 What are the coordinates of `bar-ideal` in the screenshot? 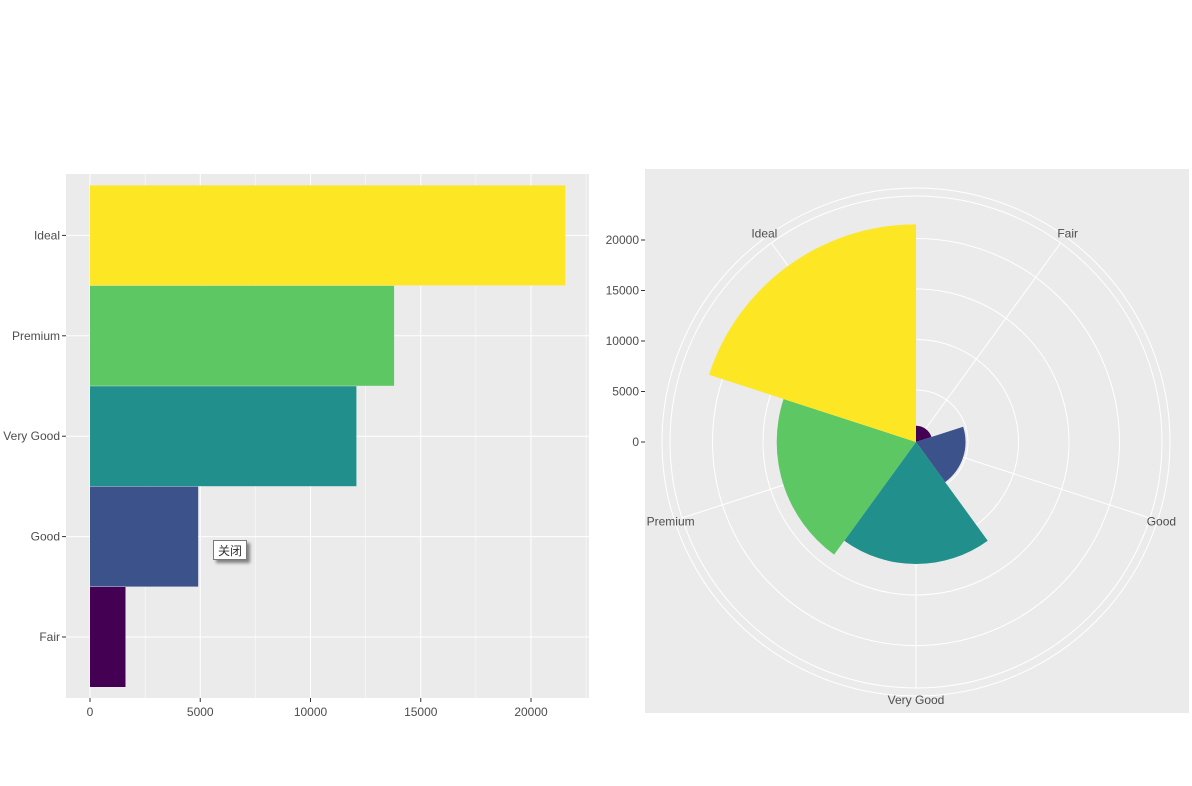 It's located at (328, 235).